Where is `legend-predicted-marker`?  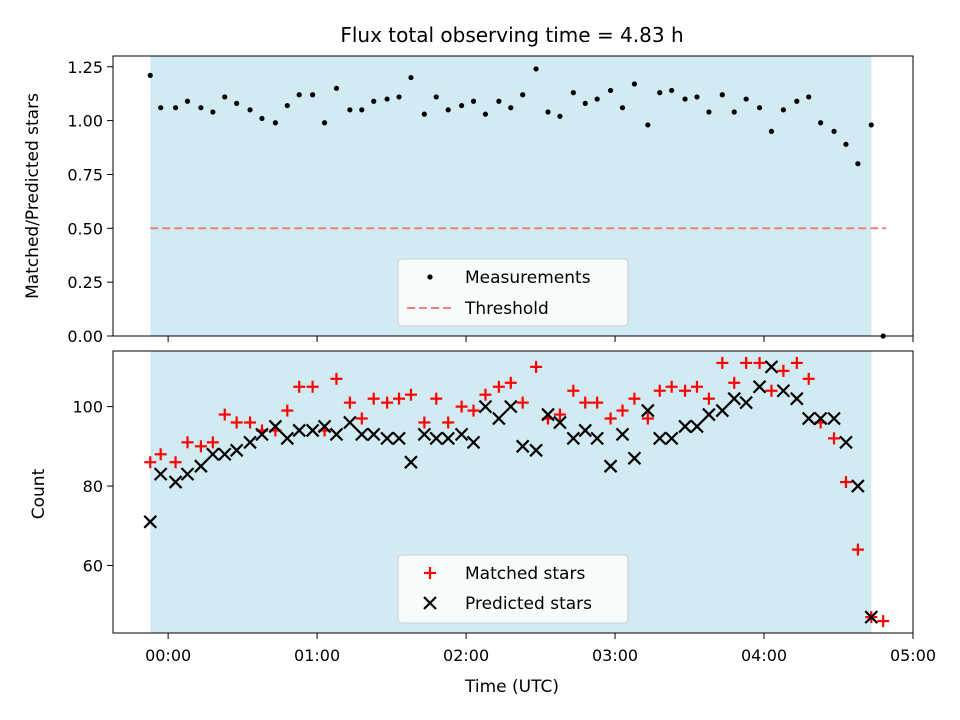 legend-predicted-marker is located at coordinates (430, 603).